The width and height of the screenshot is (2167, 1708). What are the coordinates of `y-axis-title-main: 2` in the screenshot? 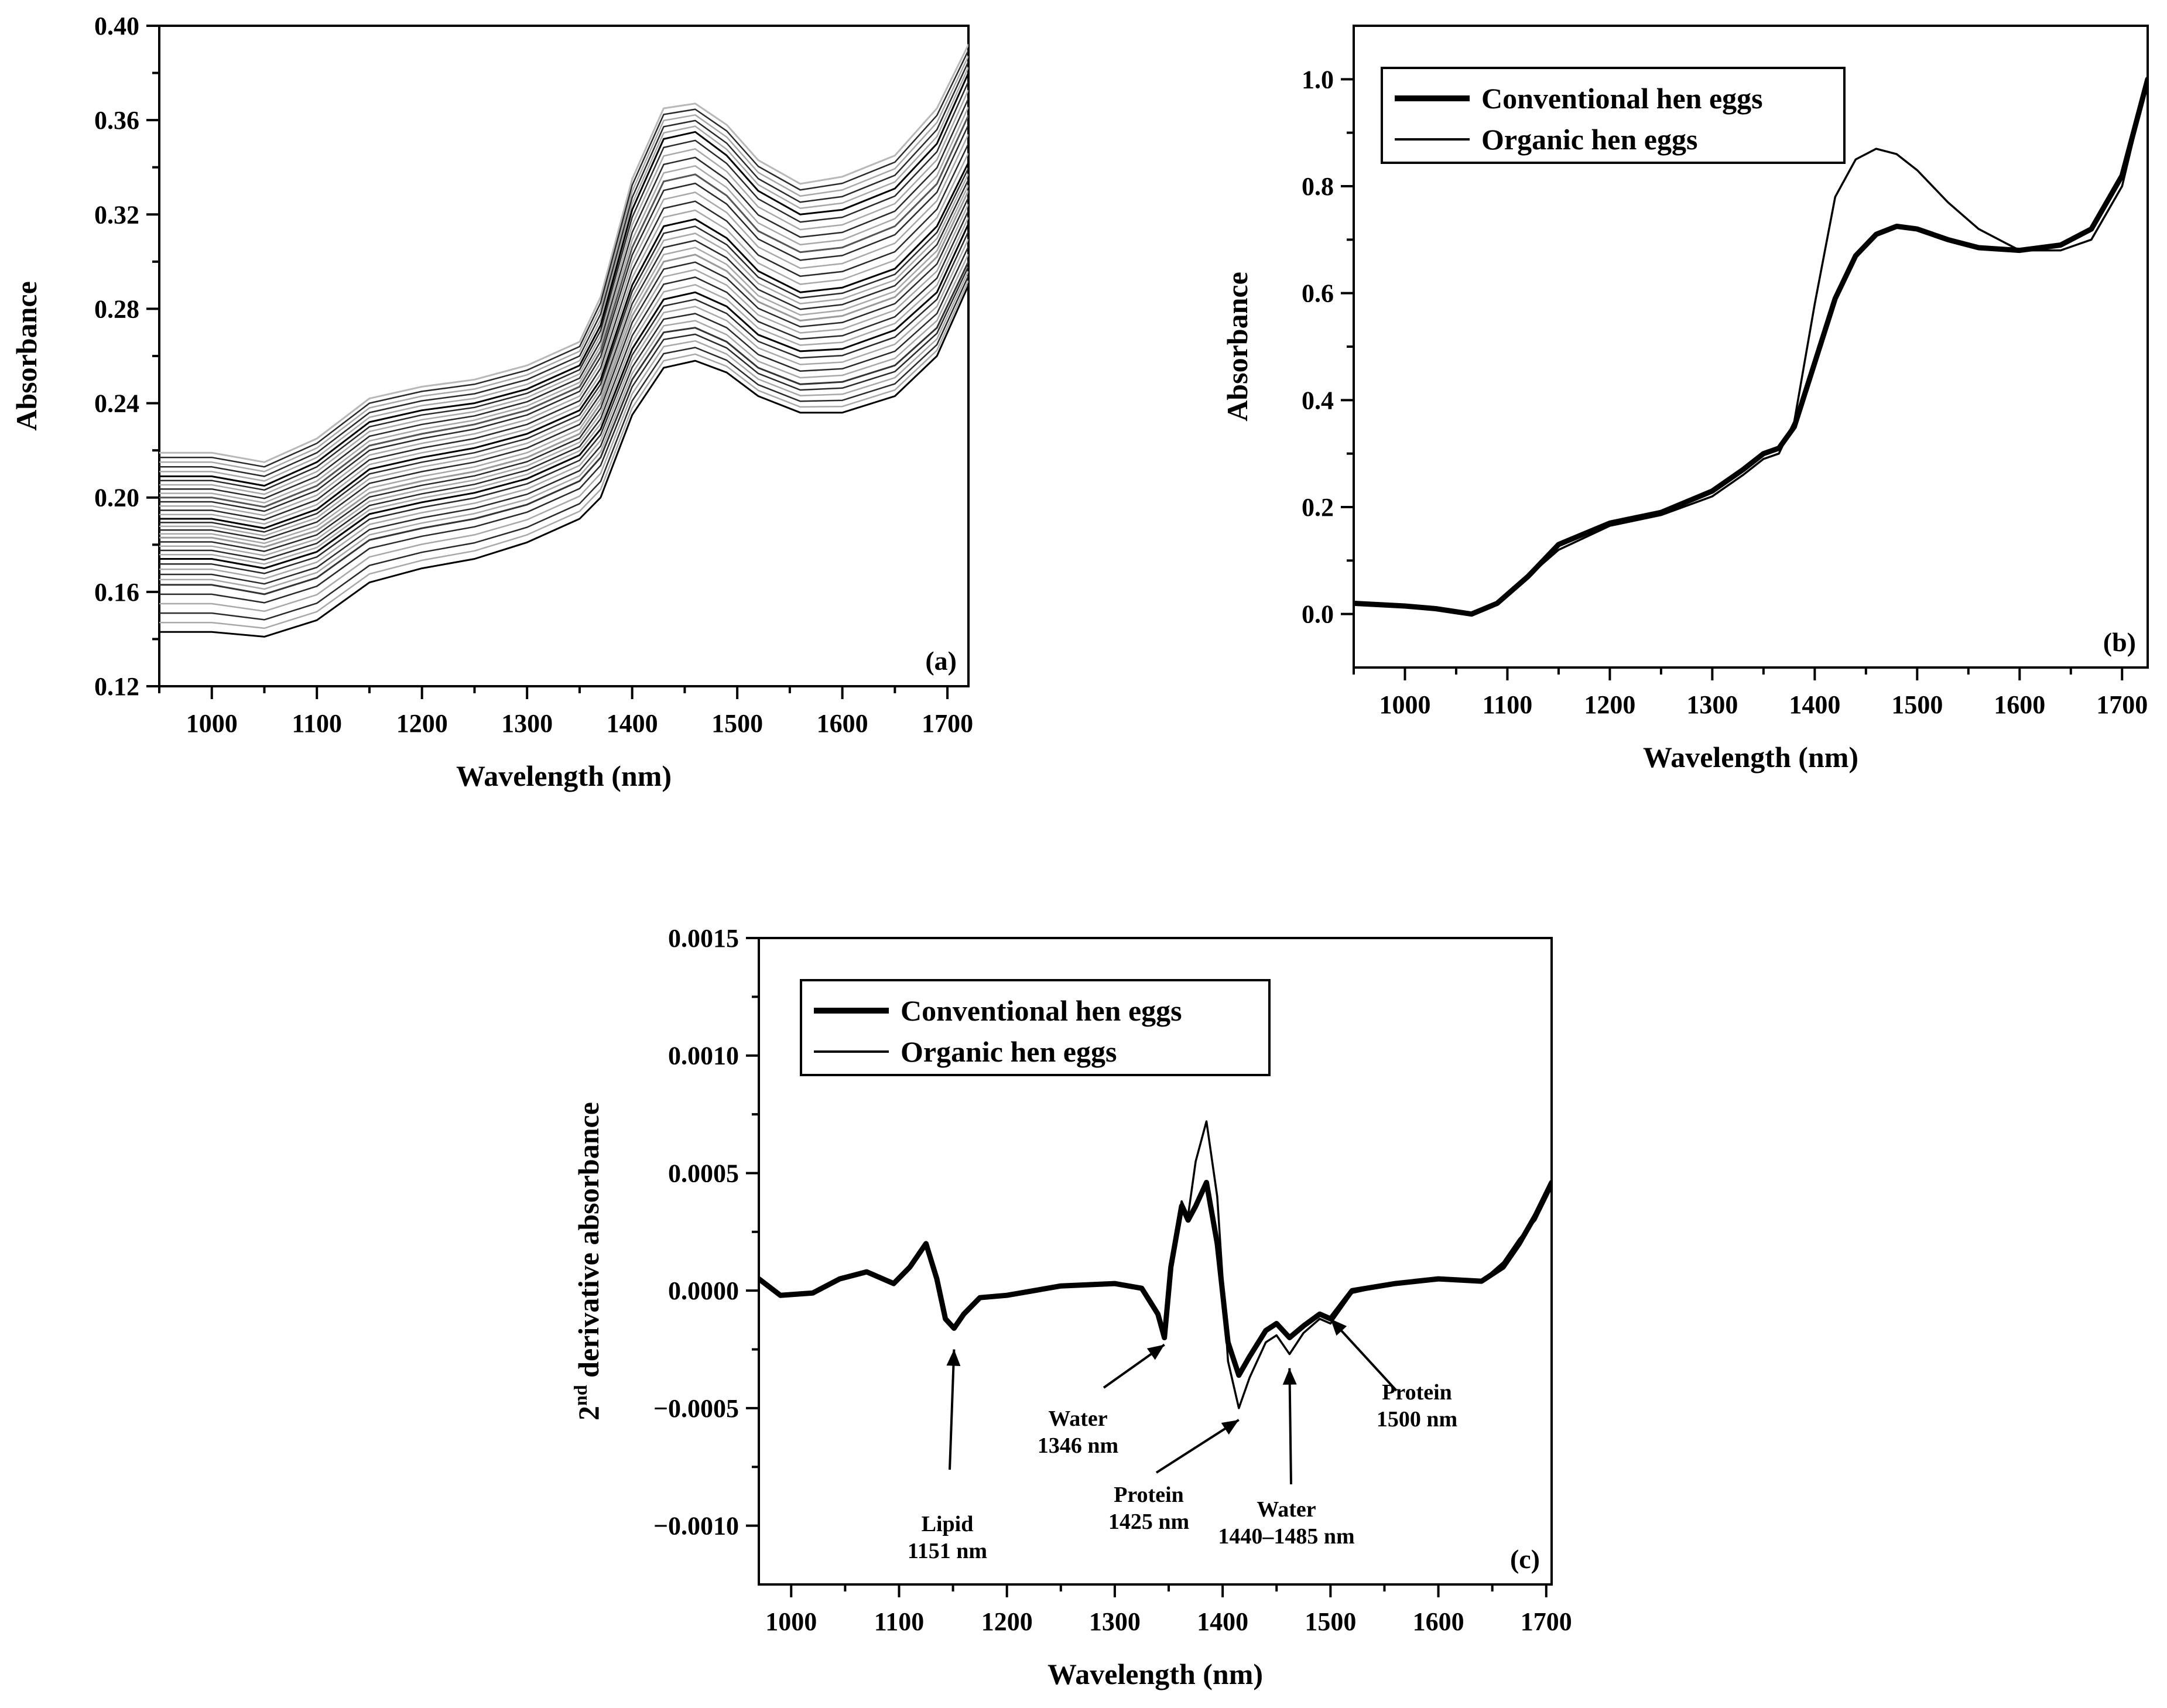 It's located at (588, 1413).